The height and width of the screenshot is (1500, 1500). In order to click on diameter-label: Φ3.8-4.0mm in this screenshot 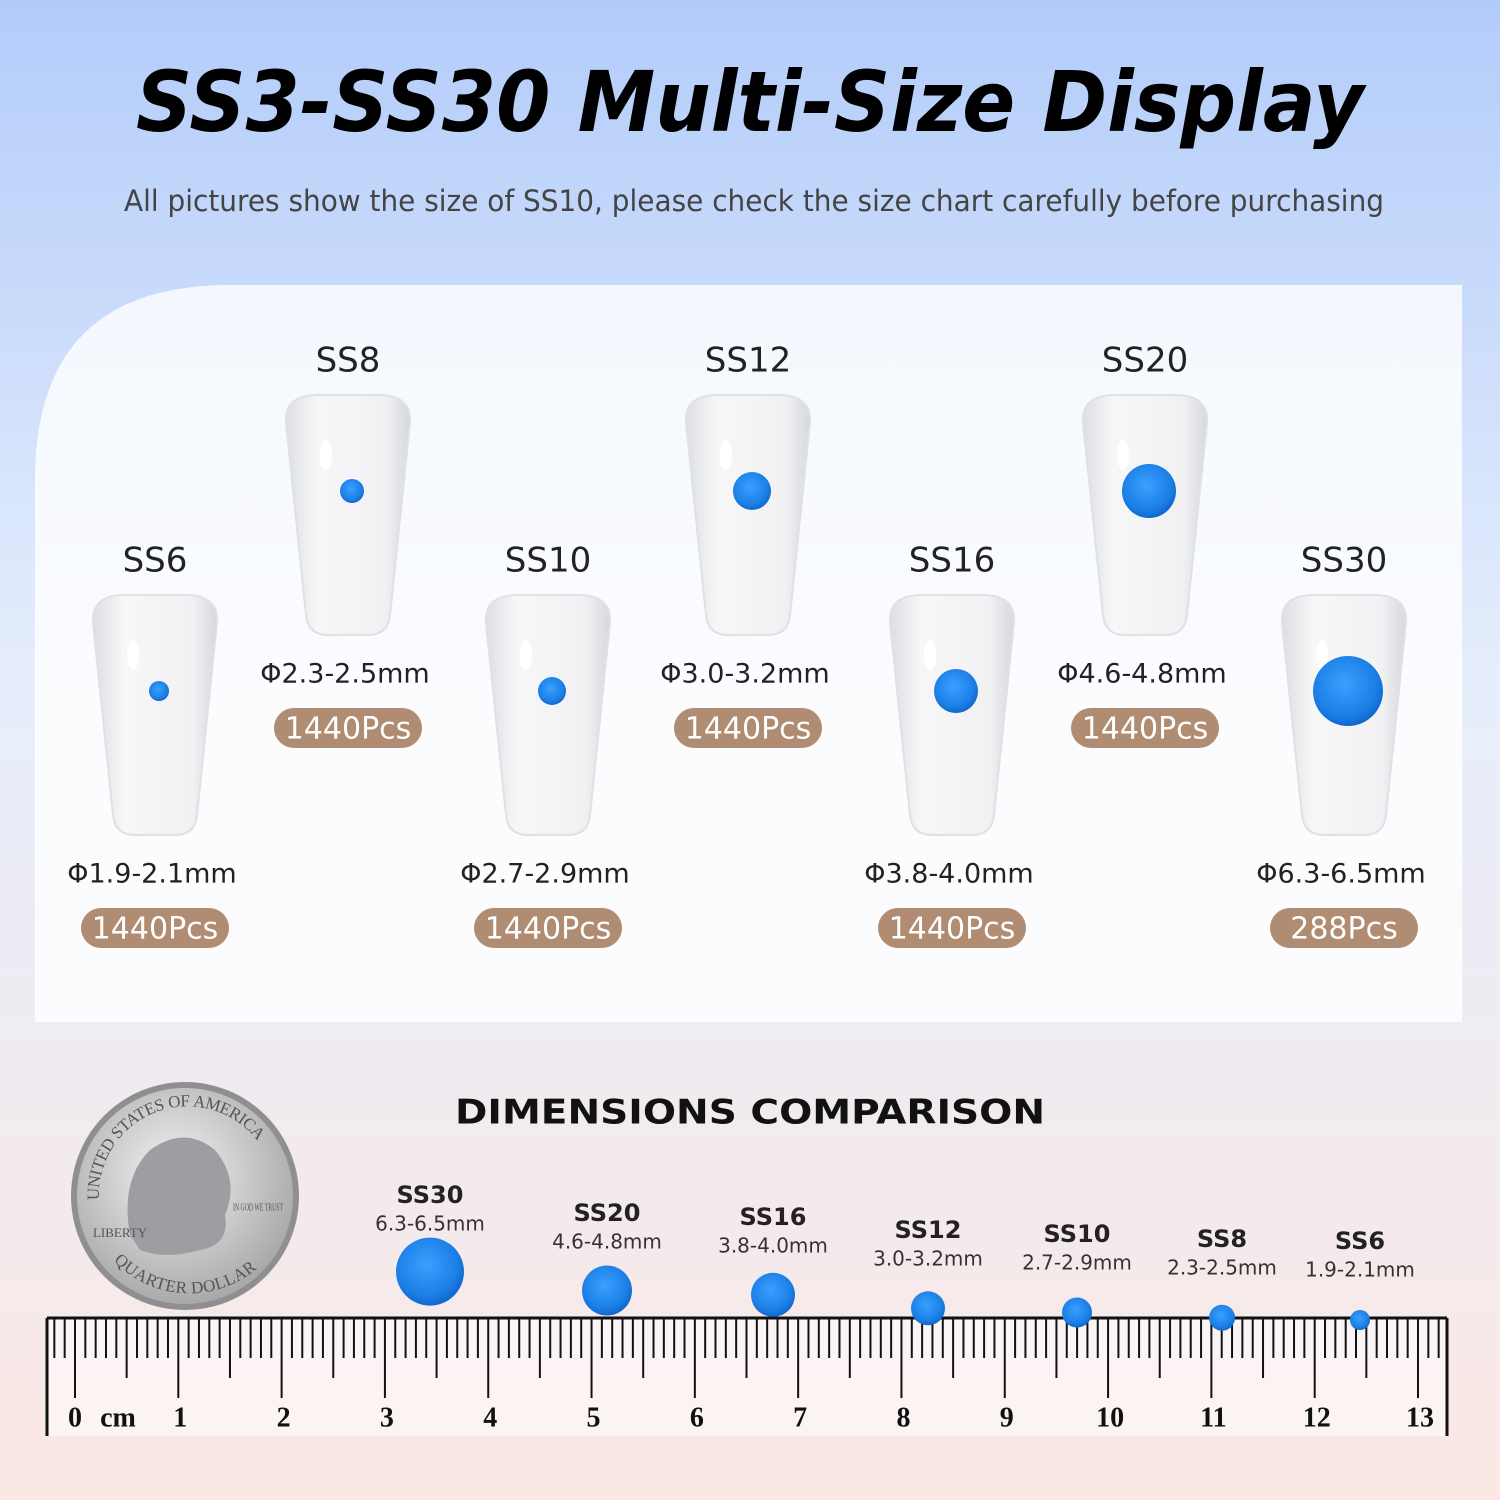, I will do `click(948, 874)`.